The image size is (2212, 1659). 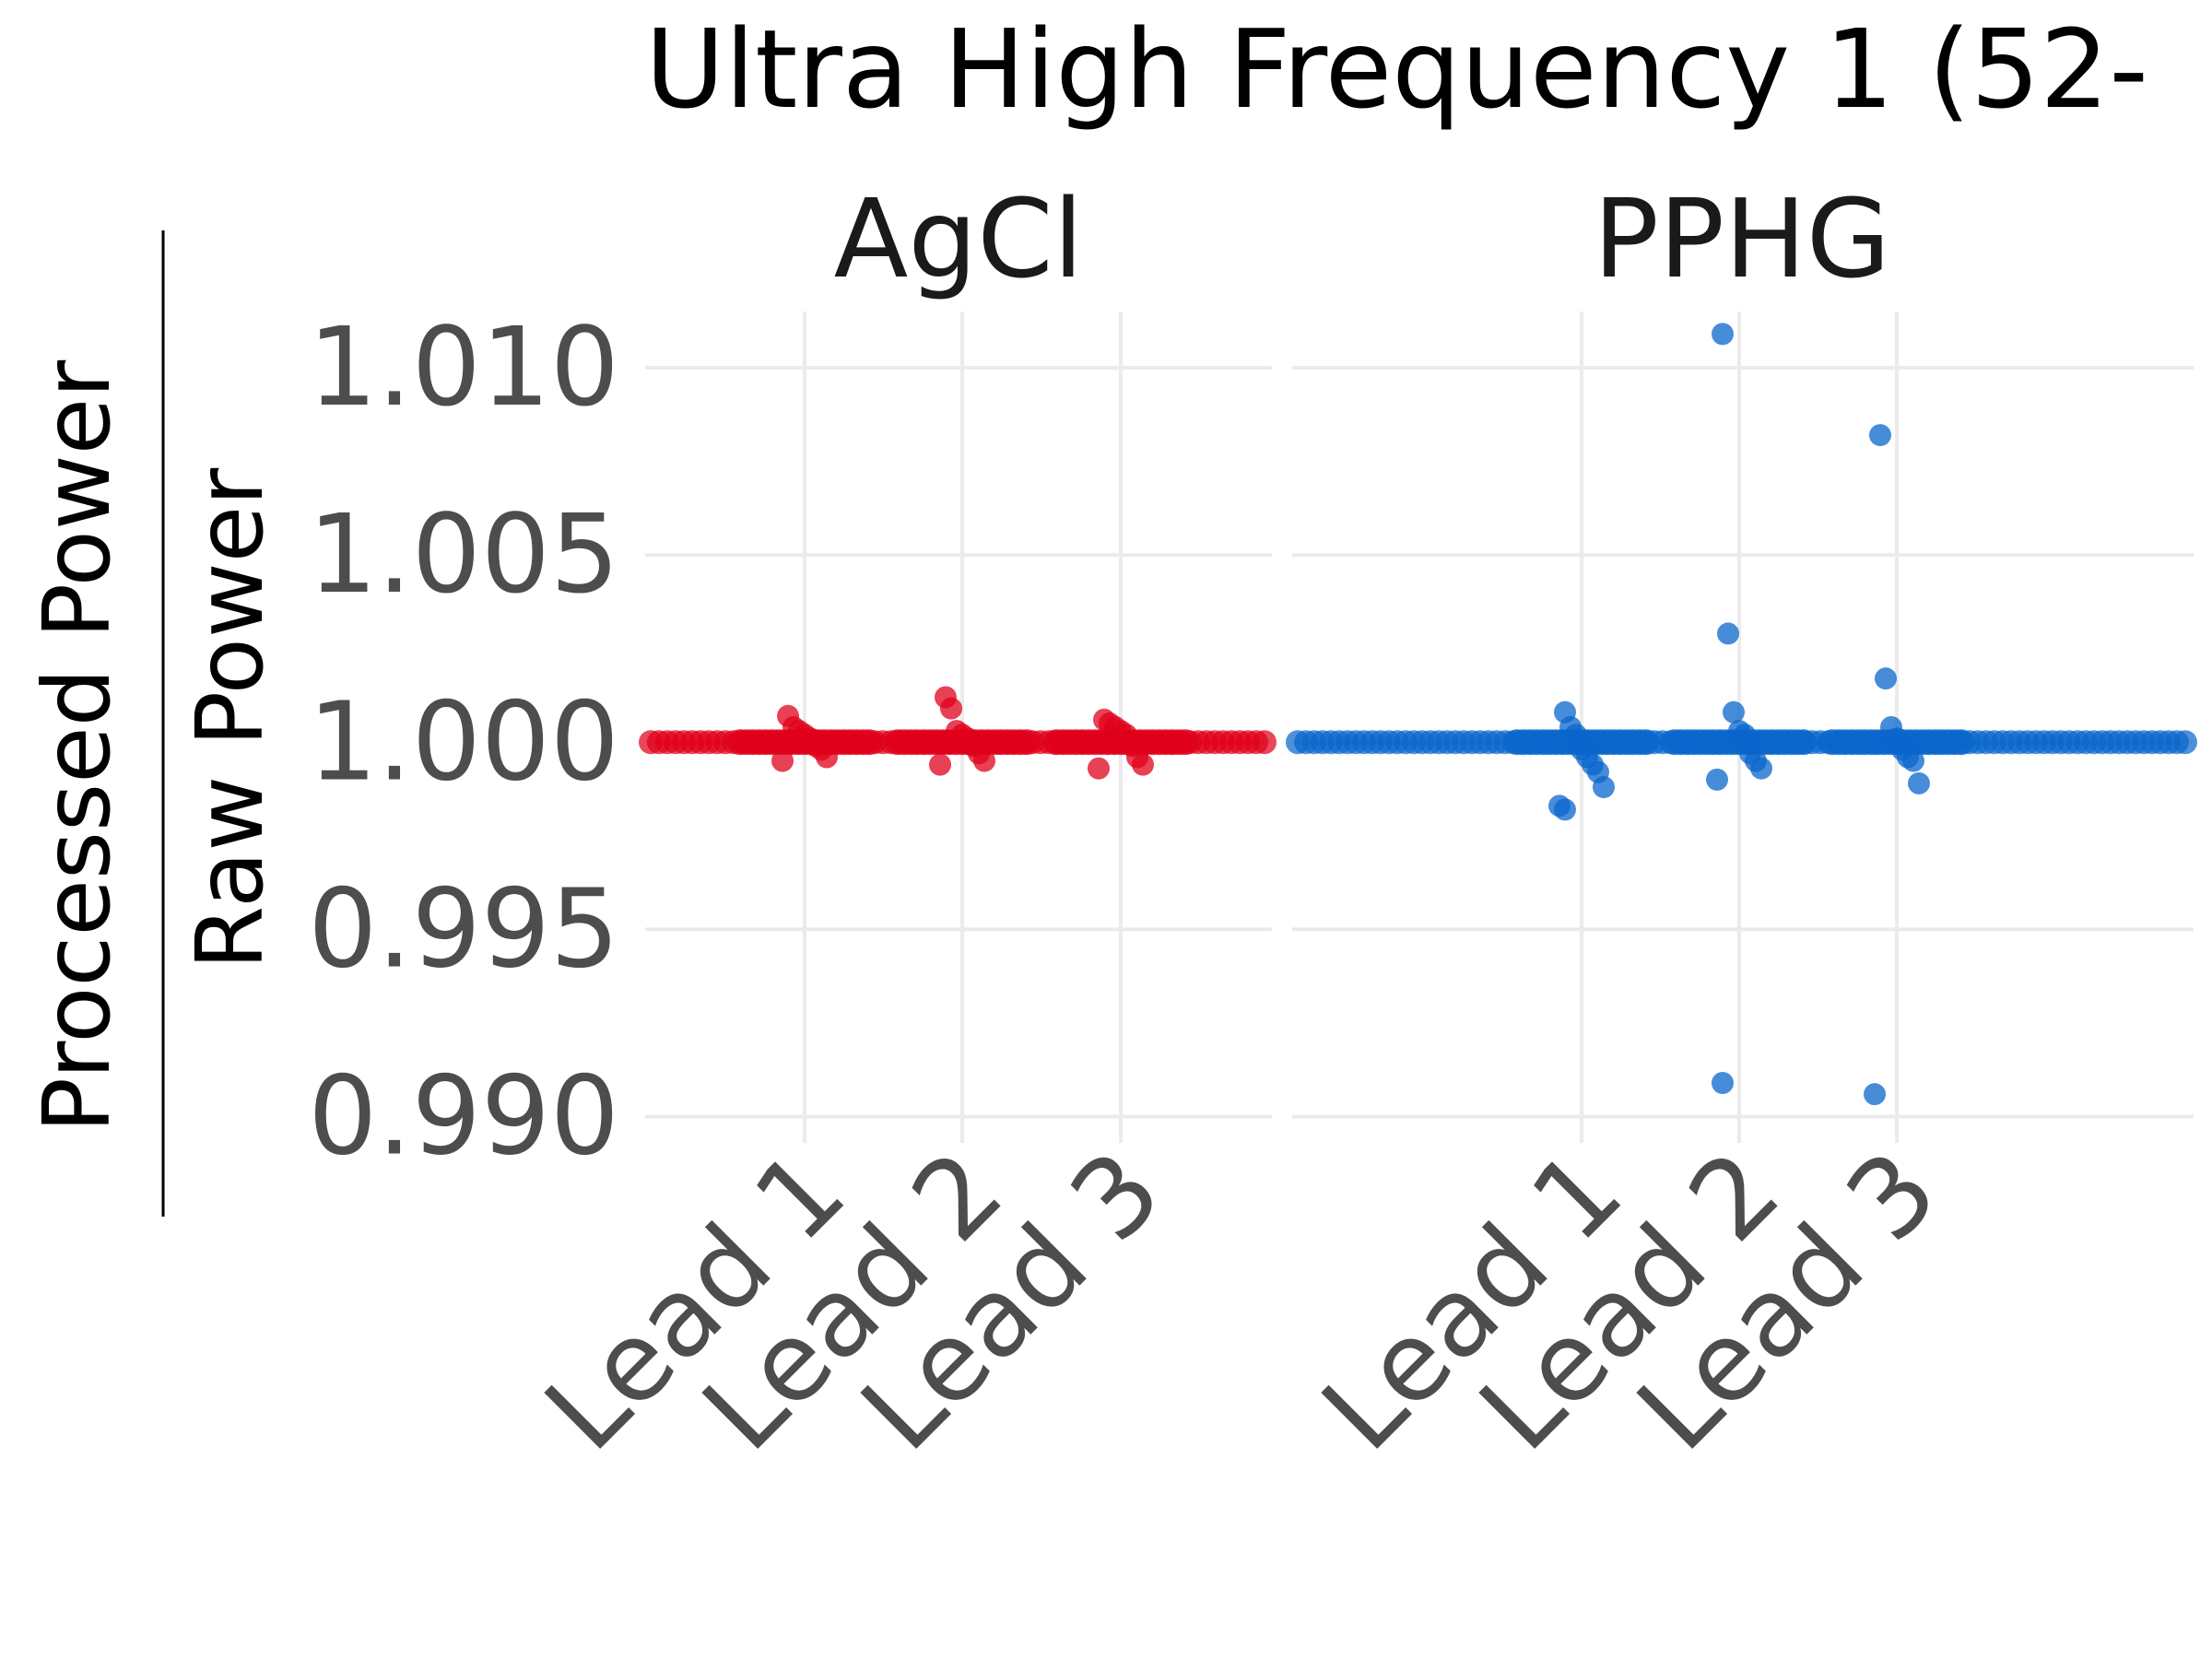 I want to click on y-axis-title-denominator: Raw Power, so click(x=230, y=718).